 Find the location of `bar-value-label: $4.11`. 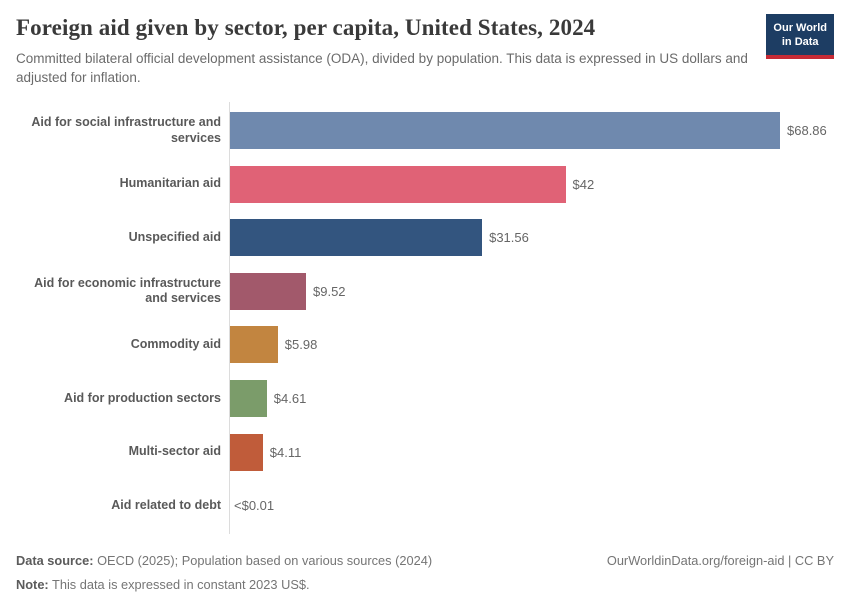

bar-value-label: $4.11 is located at coordinates (285, 452).